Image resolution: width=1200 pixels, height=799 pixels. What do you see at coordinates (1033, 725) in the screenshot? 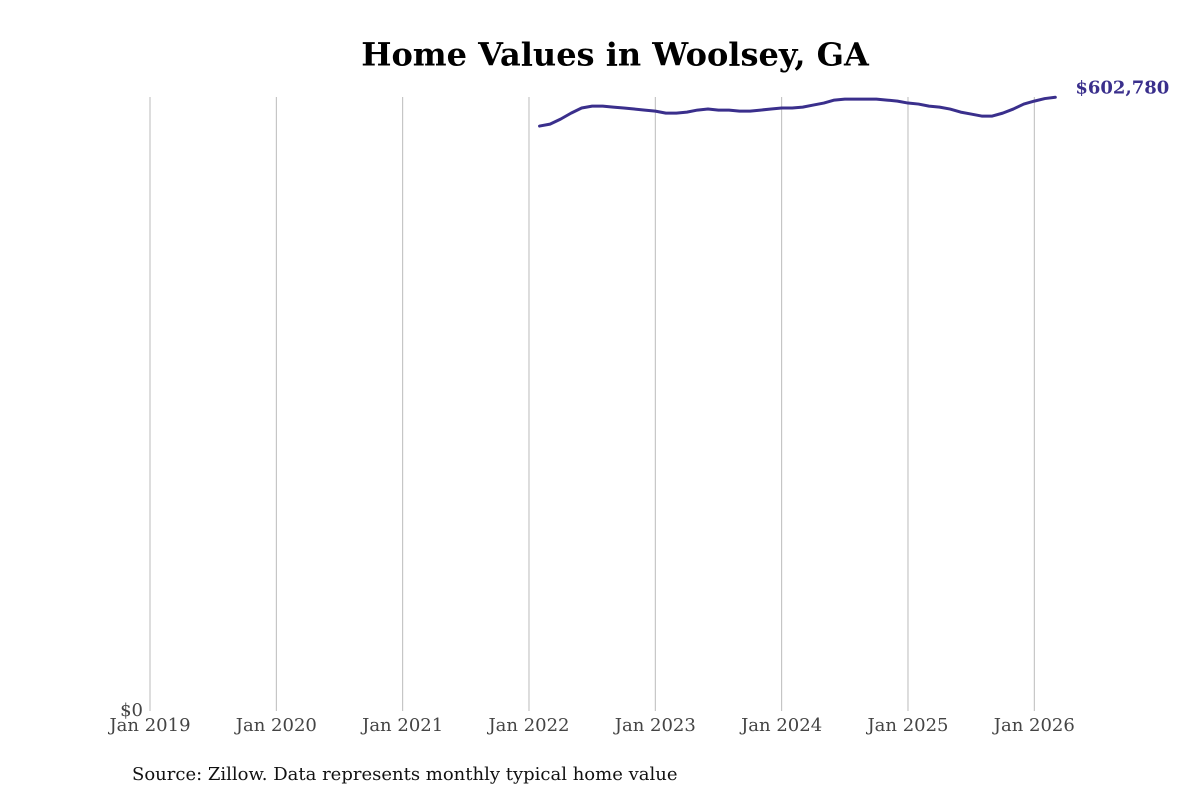
I see `x-tick-label: Jan 2026` at bounding box center [1033, 725].